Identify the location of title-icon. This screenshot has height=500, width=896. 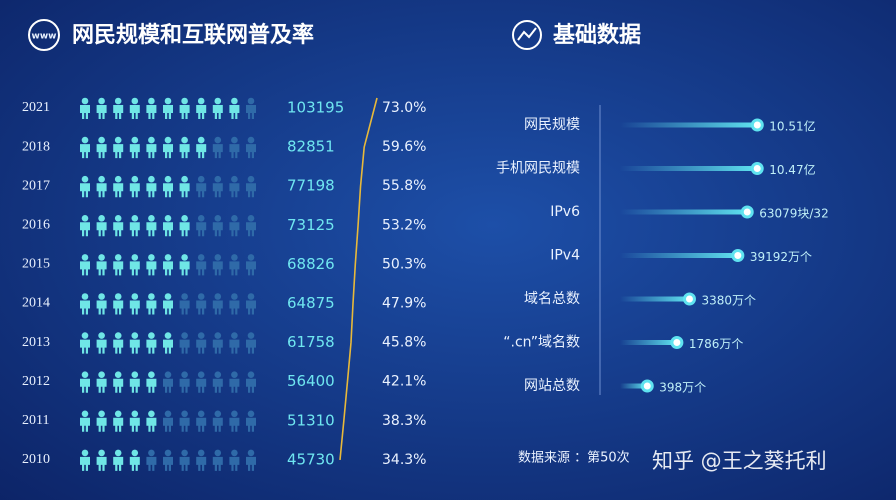
(44, 35).